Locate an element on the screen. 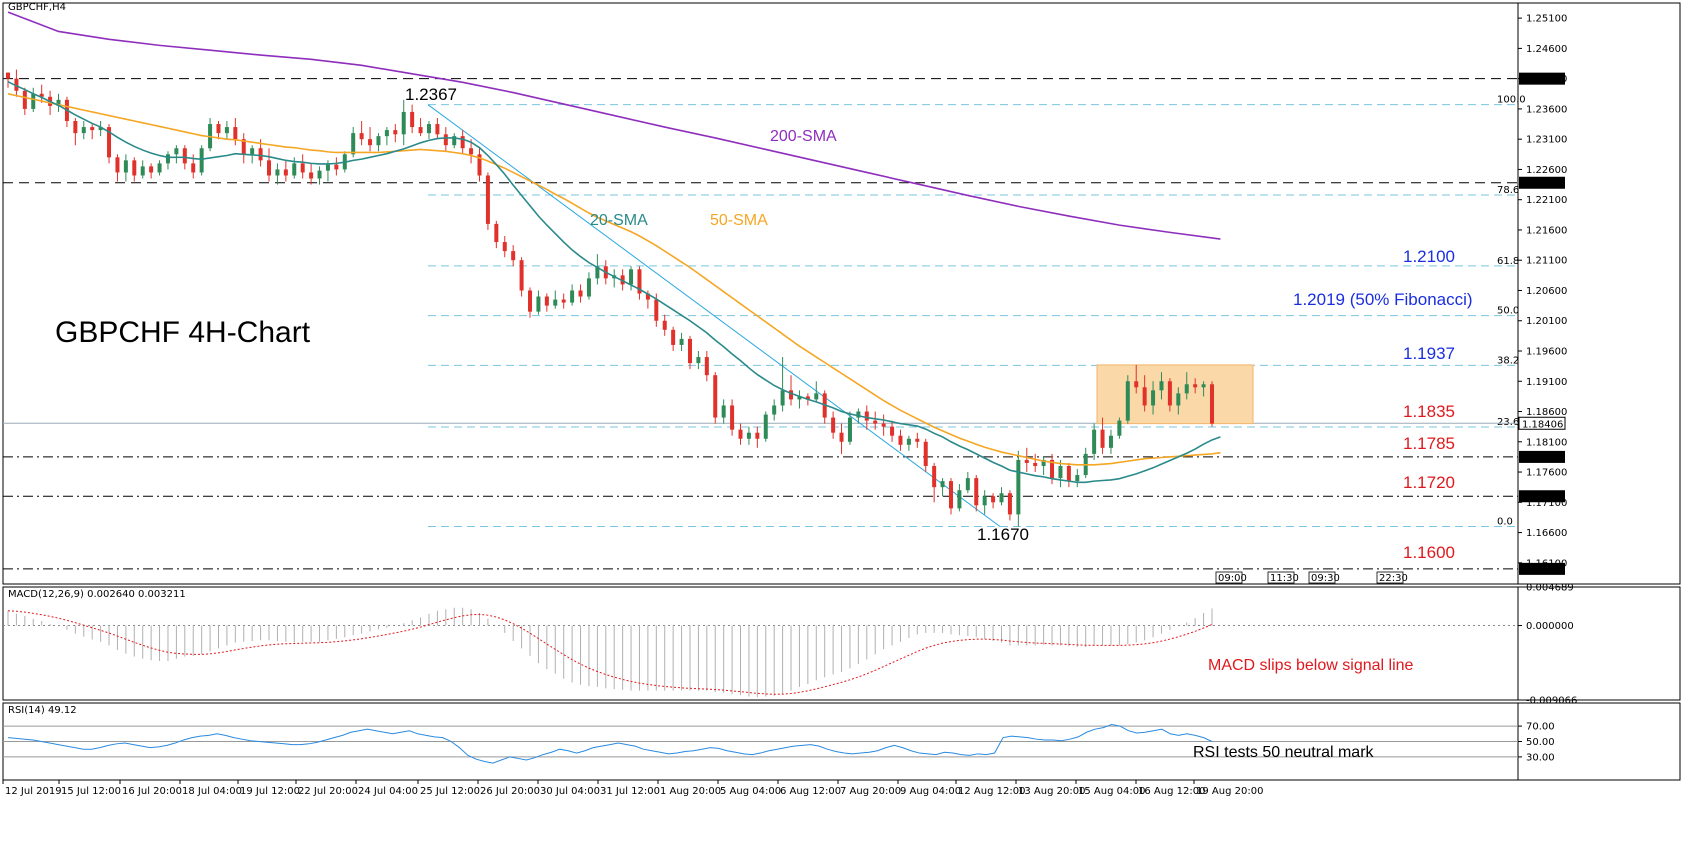 The width and height of the screenshot is (1684, 860). current-price-box is located at coordinates (1542, 423).